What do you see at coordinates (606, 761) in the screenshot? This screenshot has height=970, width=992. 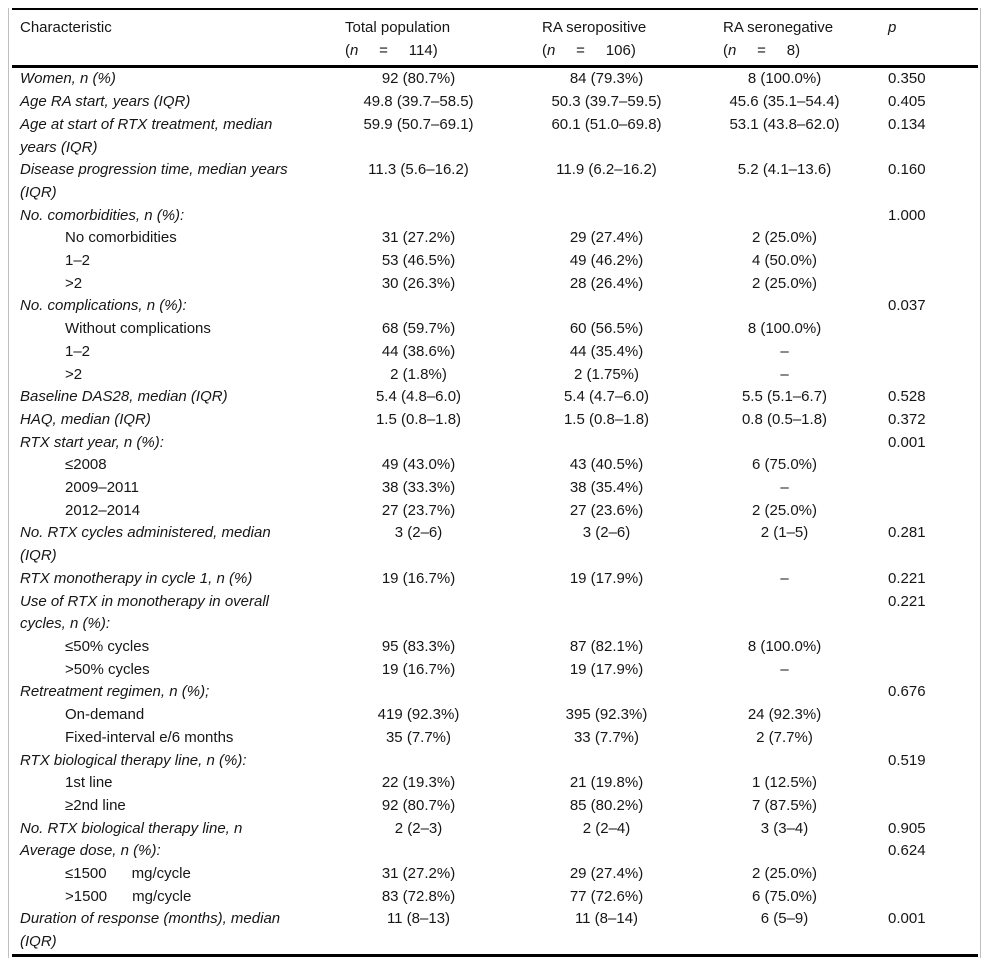 I see `cell-seropos` at bounding box center [606, 761].